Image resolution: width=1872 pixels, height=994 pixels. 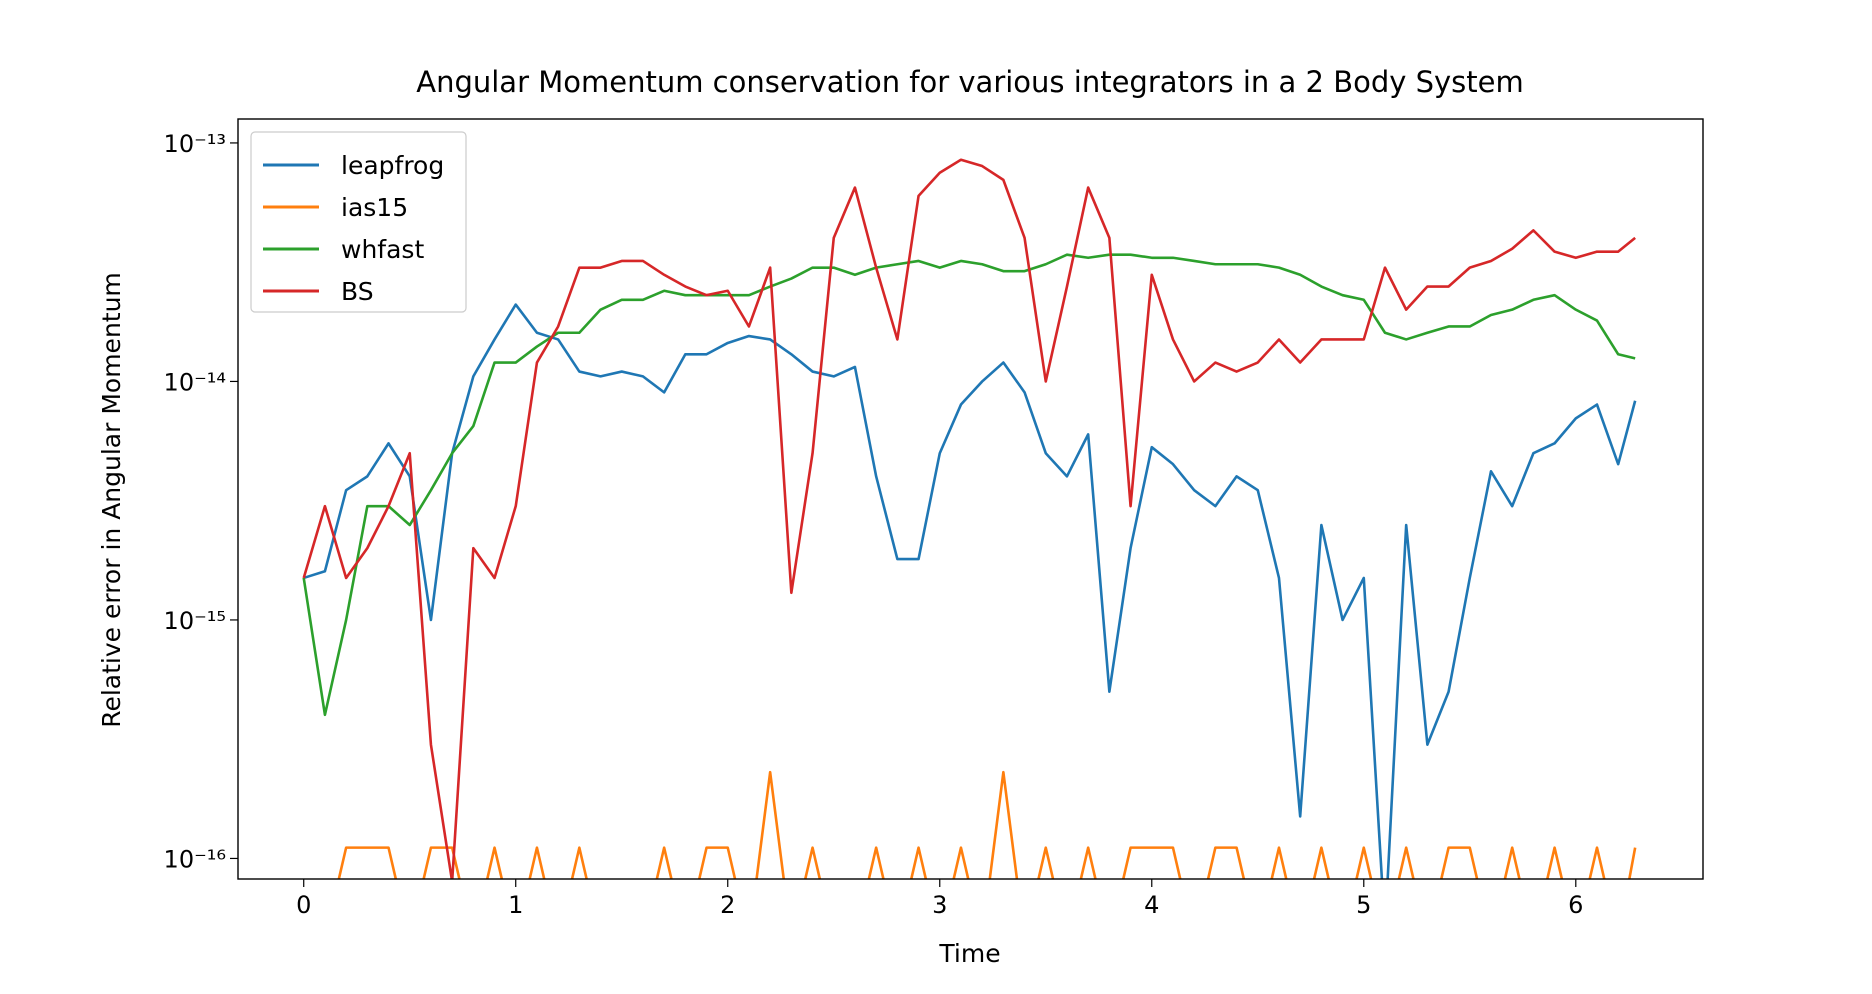 I want to click on x-tick-label: 3, so click(x=939, y=905).